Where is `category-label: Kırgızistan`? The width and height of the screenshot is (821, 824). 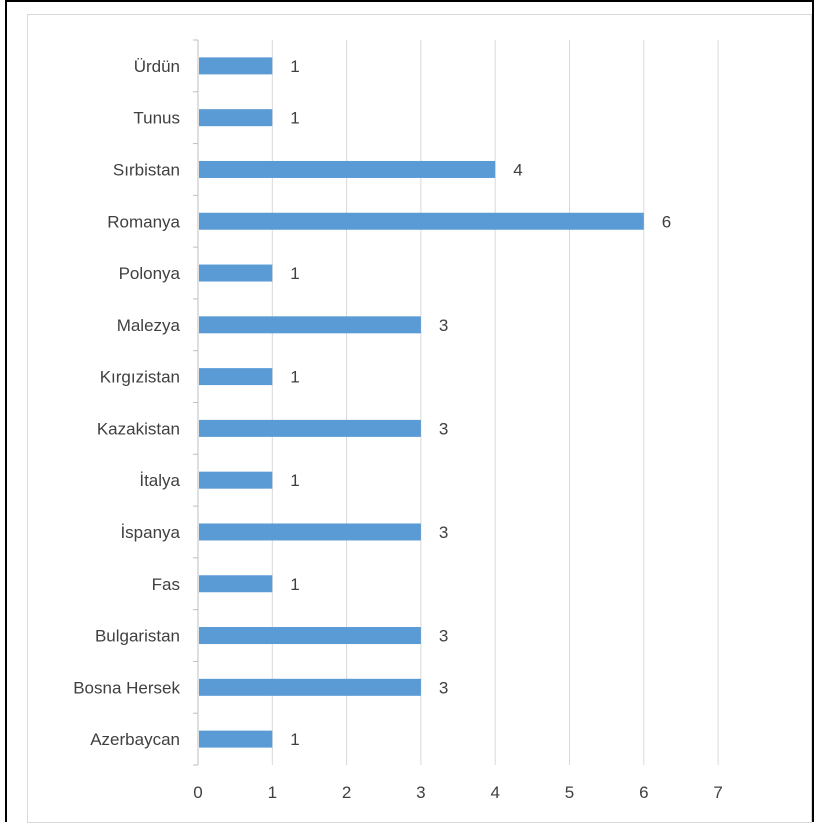 category-label: Kırgızistan is located at coordinates (140, 377).